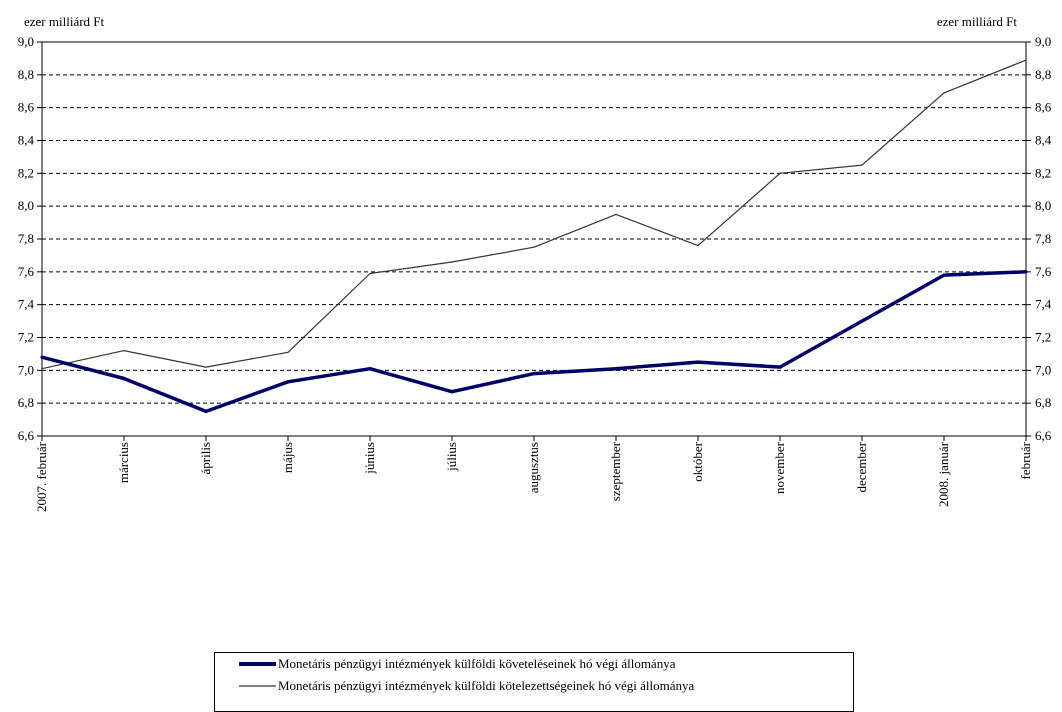 The image size is (1062, 712). I want to click on x-tick-label: február, so click(1025, 460).